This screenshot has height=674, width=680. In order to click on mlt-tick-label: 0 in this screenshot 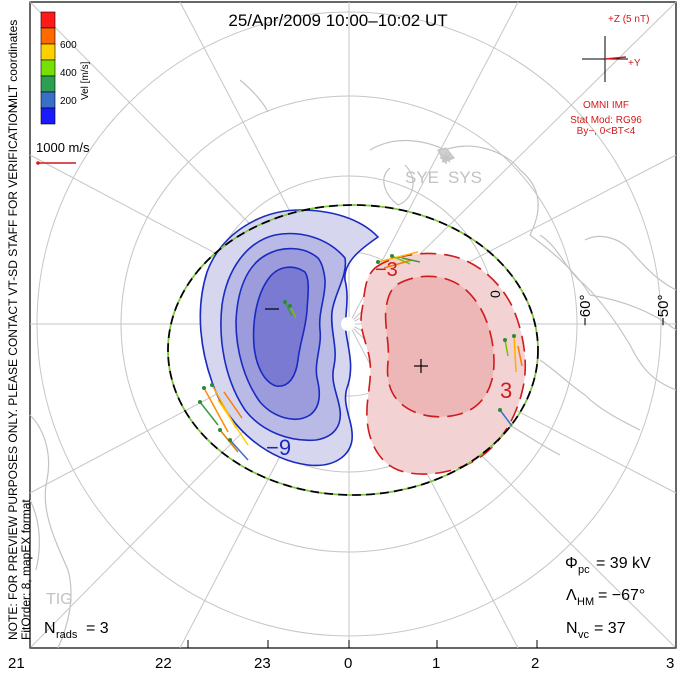, I will do `click(348, 663)`.